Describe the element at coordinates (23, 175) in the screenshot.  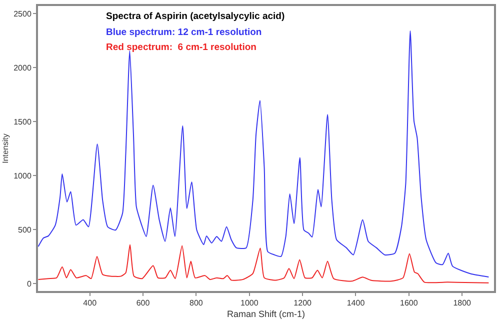
I see `y-tick-label: 1000` at that location.